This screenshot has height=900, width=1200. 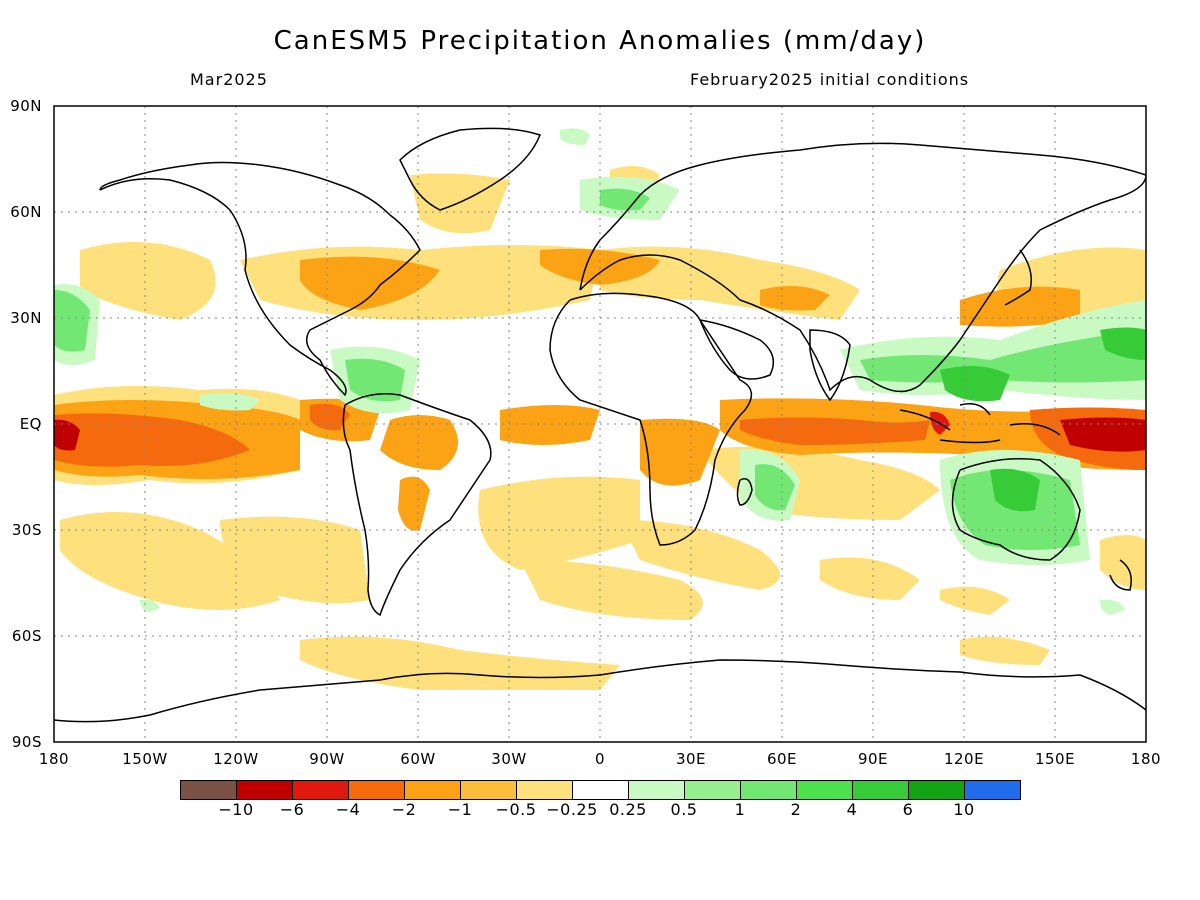 What do you see at coordinates (796, 809) in the screenshot?
I see `colorbar-label: 2` at bounding box center [796, 809].